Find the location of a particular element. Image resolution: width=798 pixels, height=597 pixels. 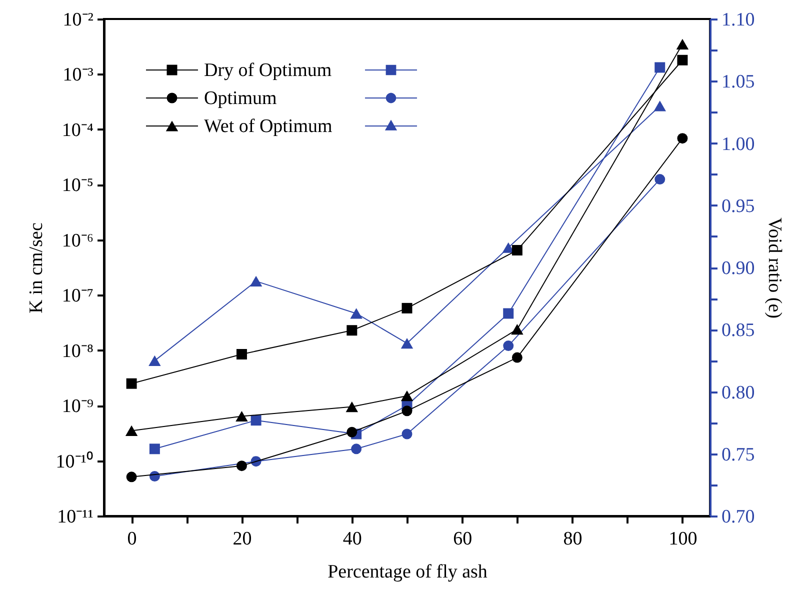

y-tick-label: 10⁻⁵ is located at coordinates (78, 185).